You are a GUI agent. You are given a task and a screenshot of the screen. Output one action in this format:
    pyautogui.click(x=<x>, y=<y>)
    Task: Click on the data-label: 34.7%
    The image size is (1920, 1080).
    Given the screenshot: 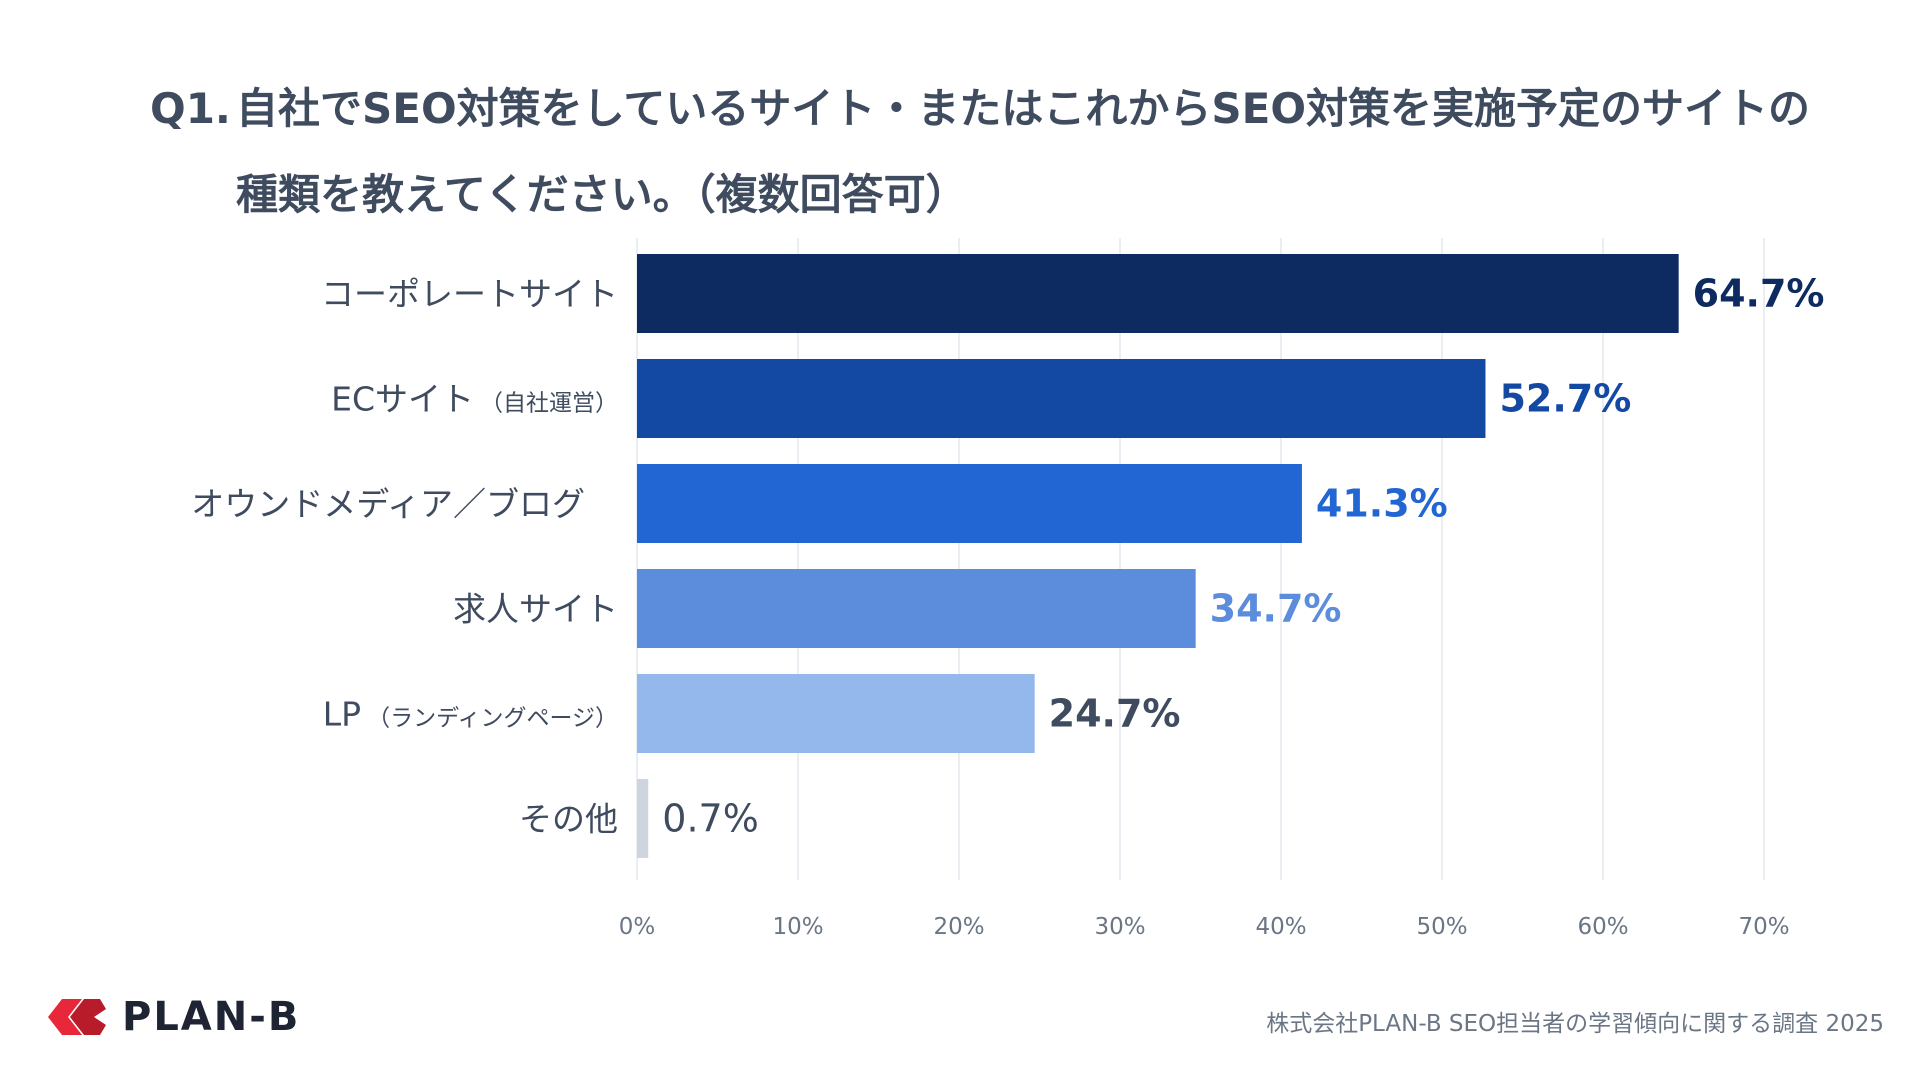 What is the action you would take?
    pyautogui.click(x=1276, y=609)
    